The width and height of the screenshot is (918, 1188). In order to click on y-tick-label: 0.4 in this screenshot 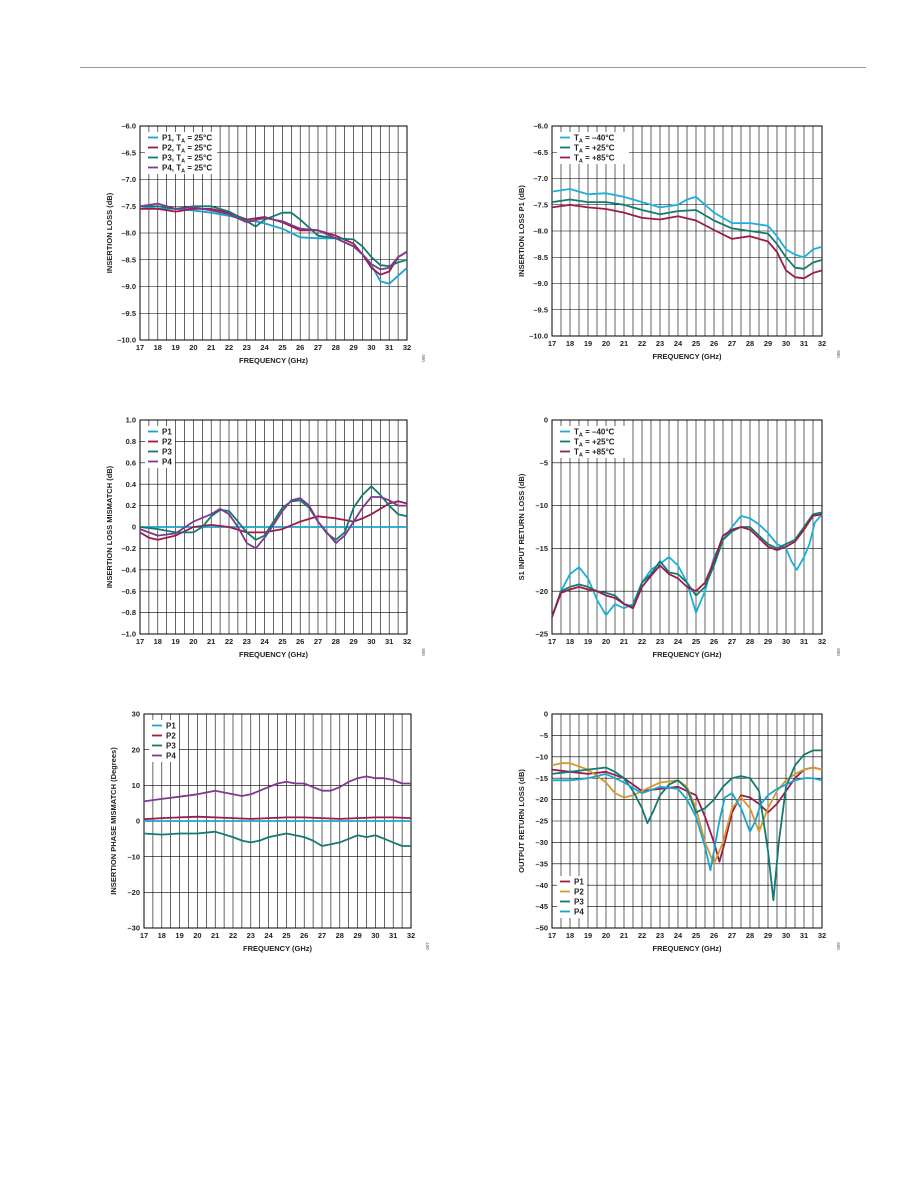, I will do `click(131, 484)`.